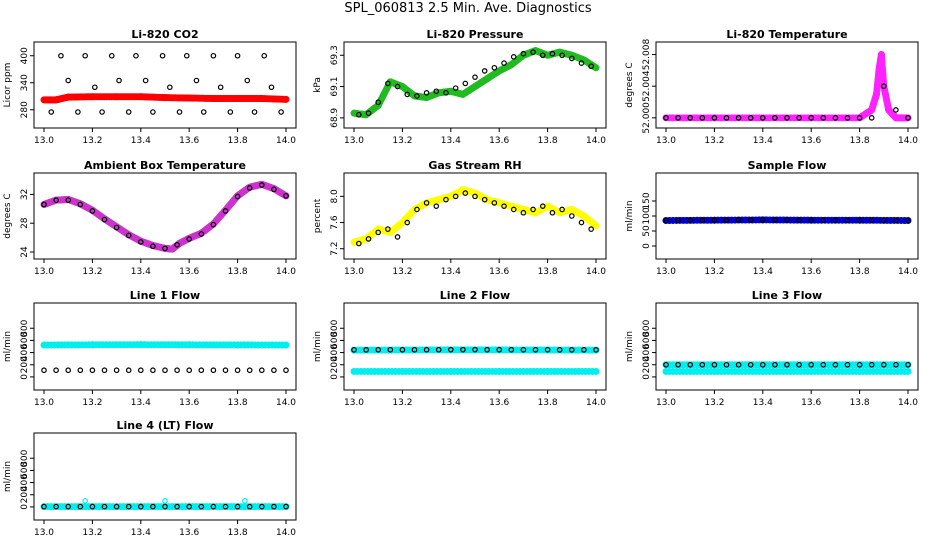  I want to click on chart-title: Ambient Box Temperature, so click(165, 165).